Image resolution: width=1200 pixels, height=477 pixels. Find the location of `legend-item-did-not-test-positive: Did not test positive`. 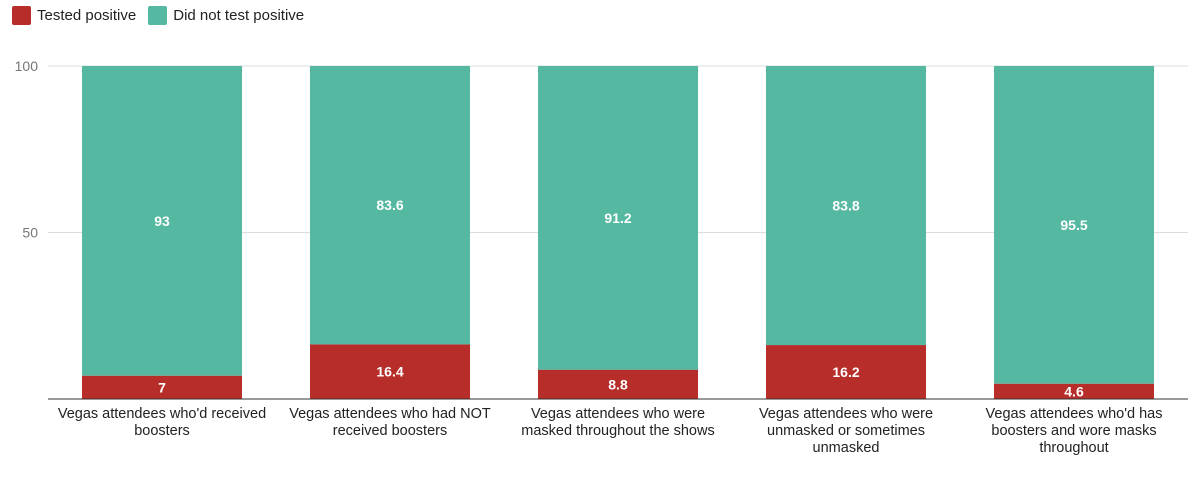

legend-item-did-not-test-positive: Did not test positive is located at coordinates (226, 15).